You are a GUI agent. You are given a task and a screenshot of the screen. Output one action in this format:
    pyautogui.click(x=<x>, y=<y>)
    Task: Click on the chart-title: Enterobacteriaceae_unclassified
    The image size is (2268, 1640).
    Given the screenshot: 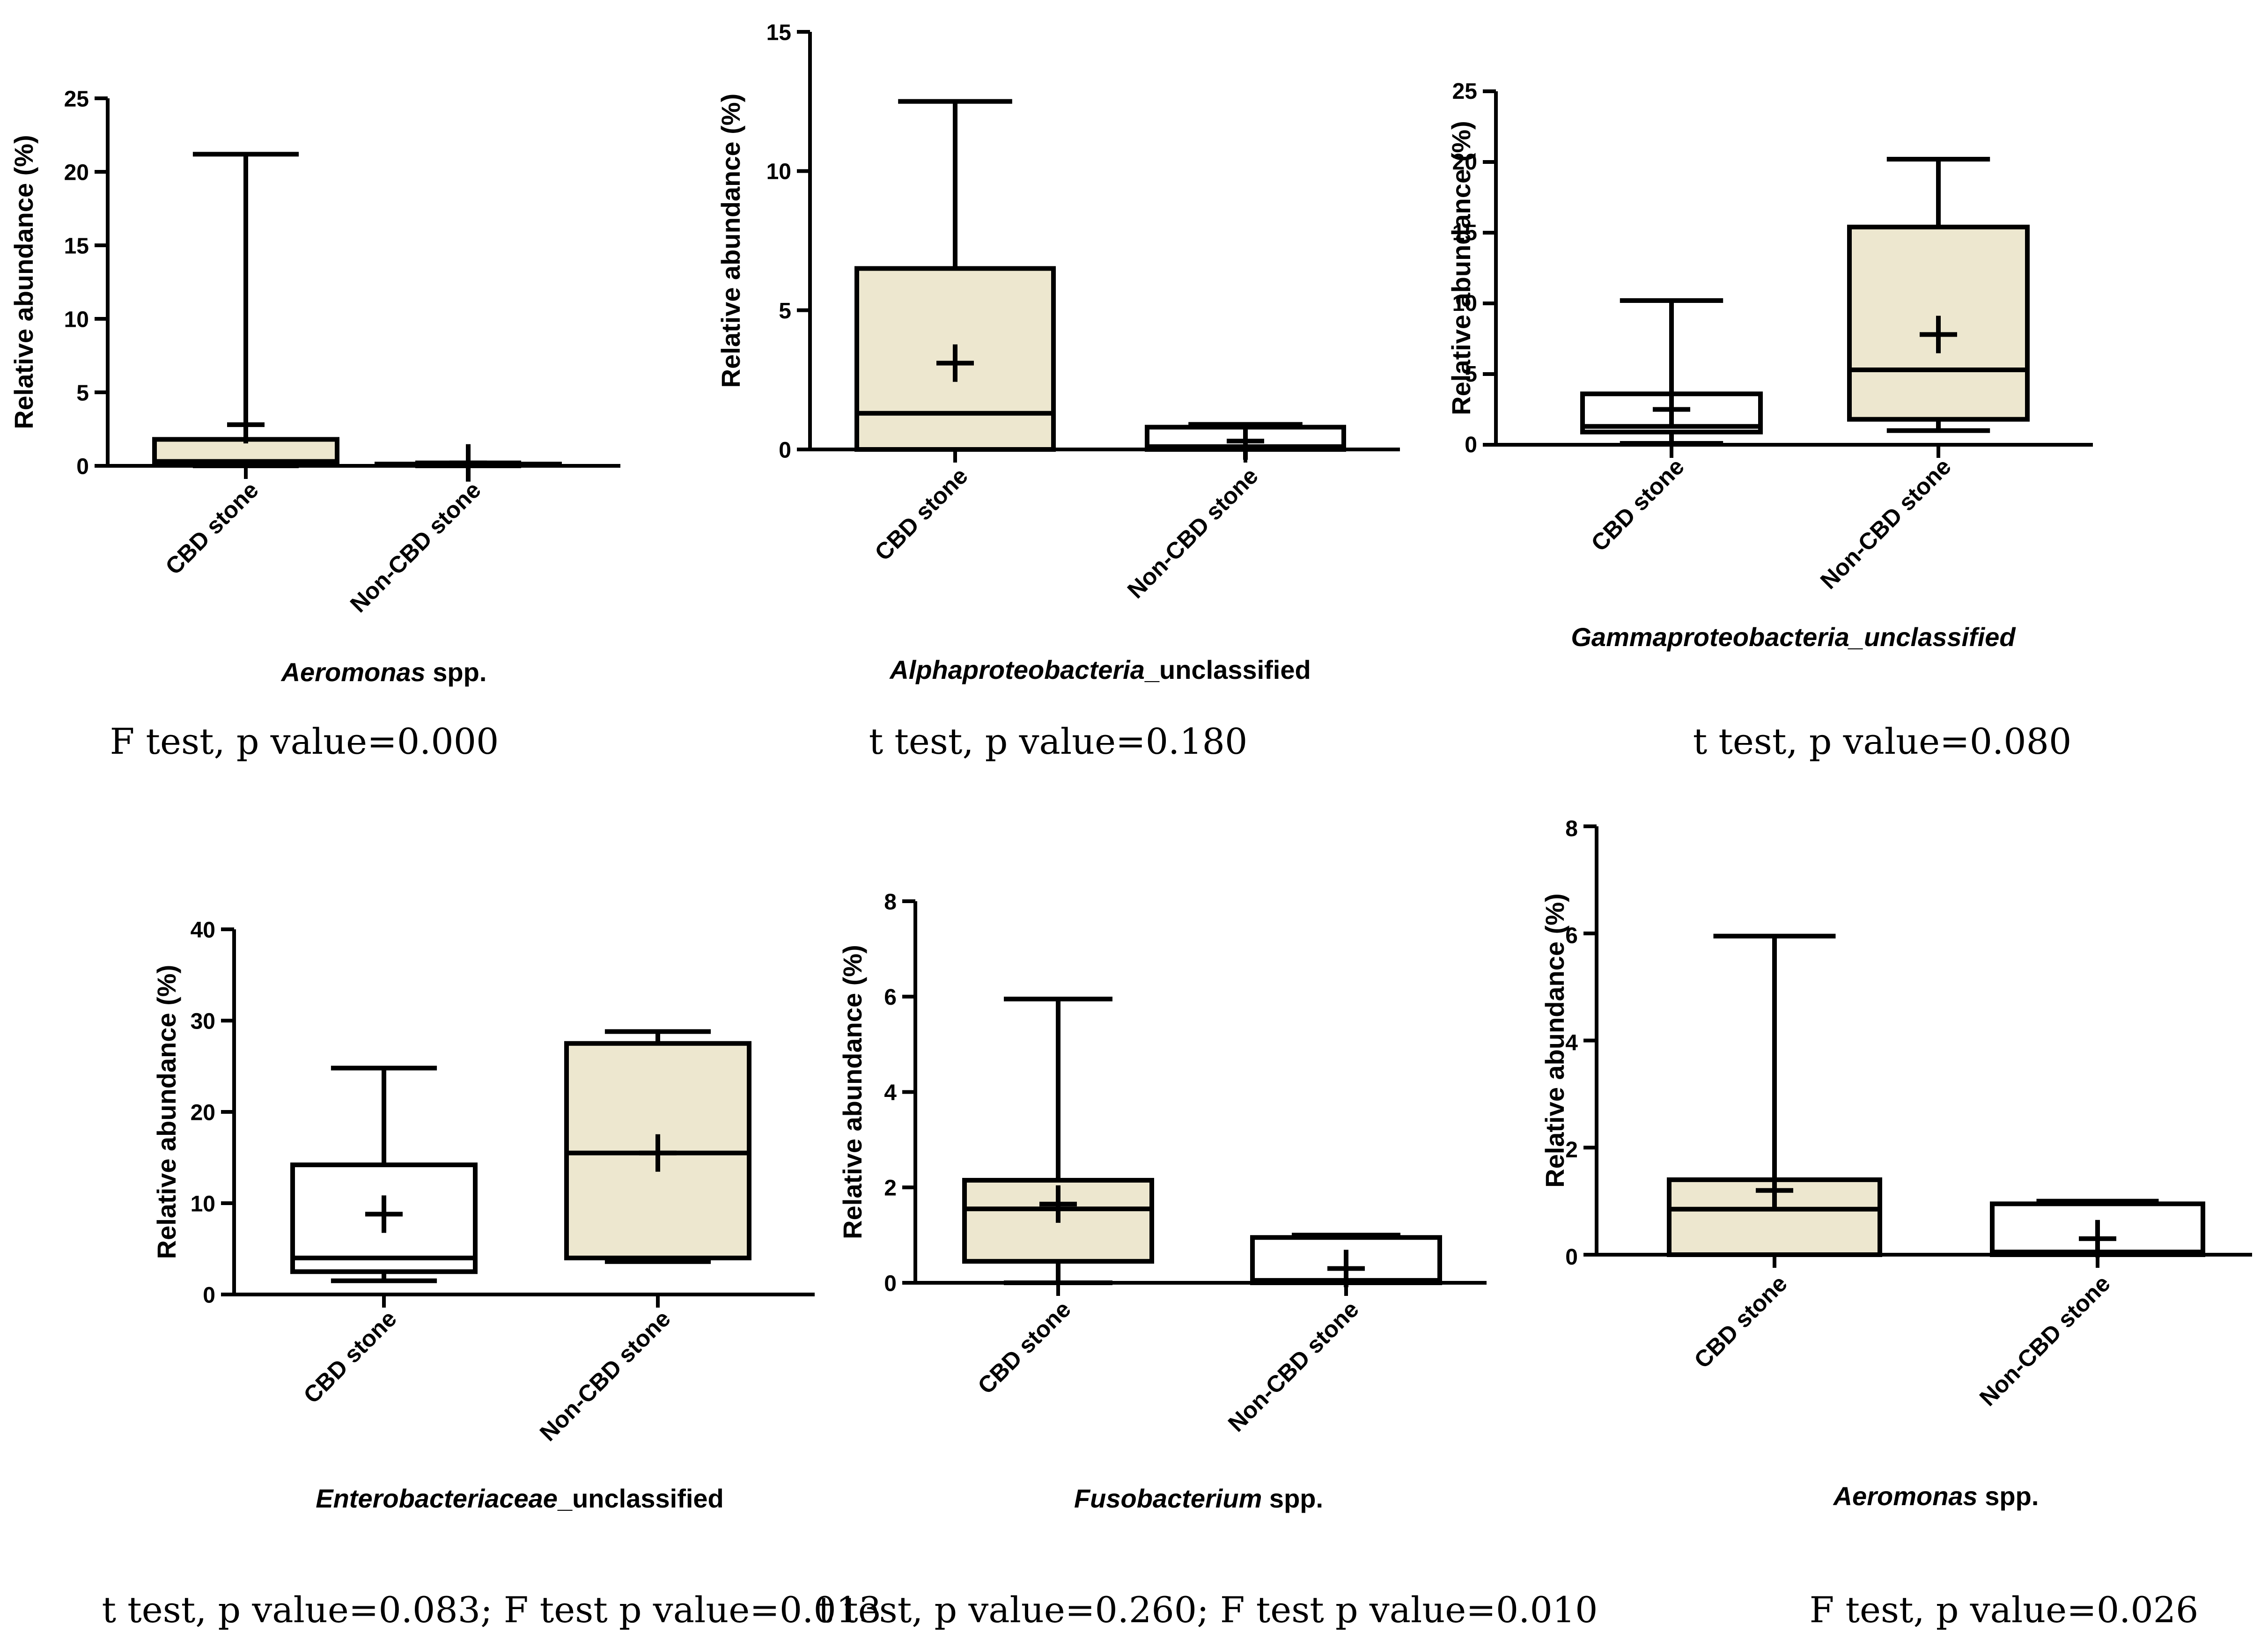 What is the action you would take?
    pyautogui.click(x=520, y=1498)
    